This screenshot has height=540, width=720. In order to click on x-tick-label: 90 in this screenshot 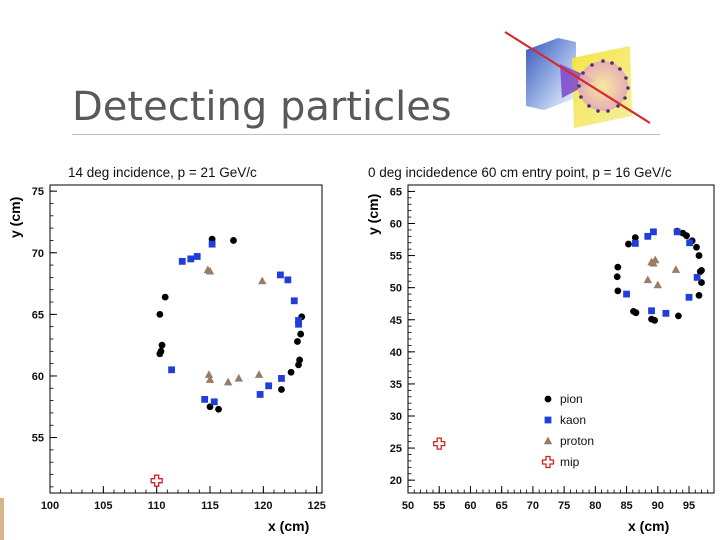, I will do `click(658, 506)`.